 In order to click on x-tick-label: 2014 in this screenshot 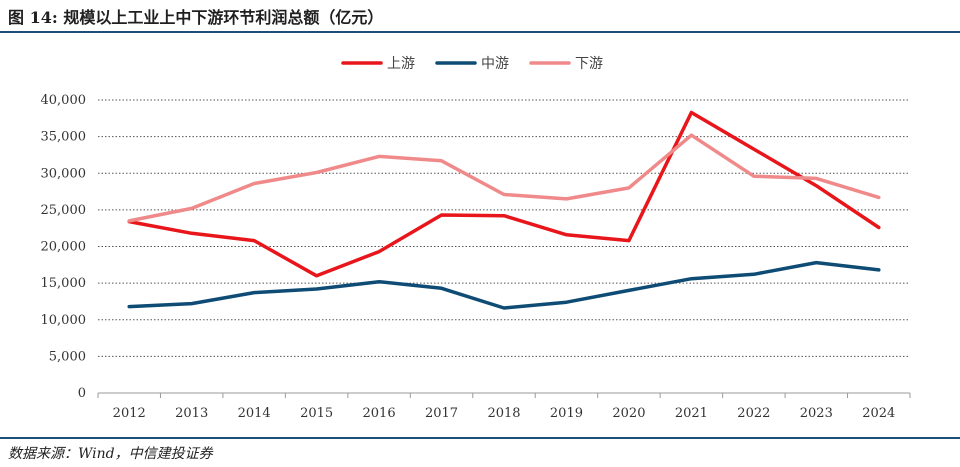, I will do `click(254, 413)`.